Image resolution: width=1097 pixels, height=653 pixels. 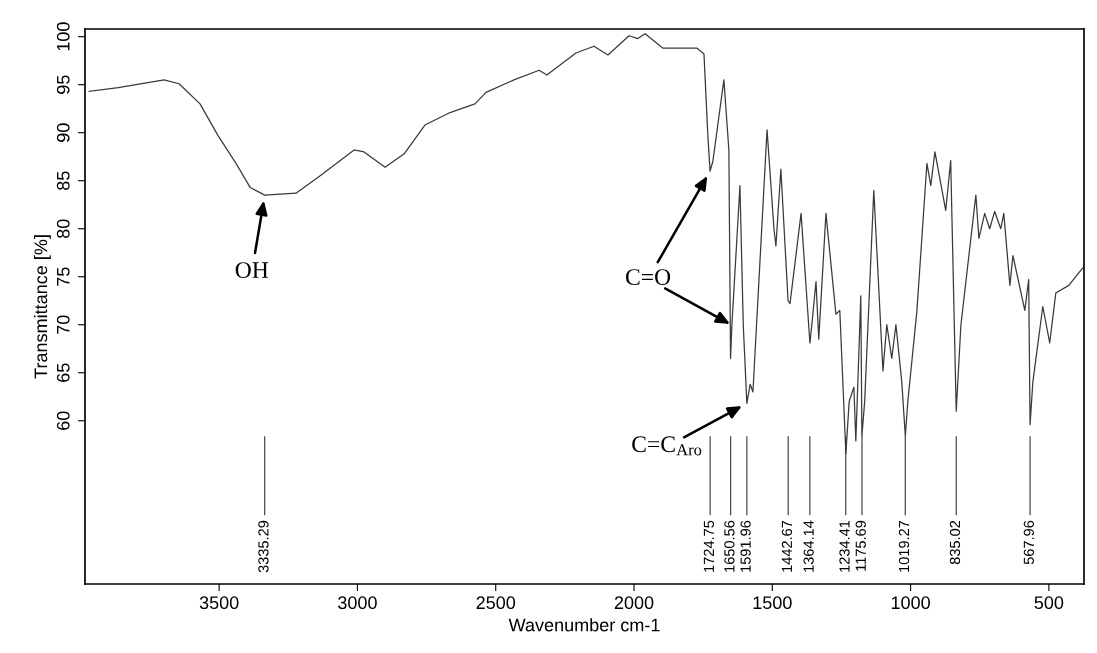 I want to click on annotation: 1650.56, so click(x=729, y=546).